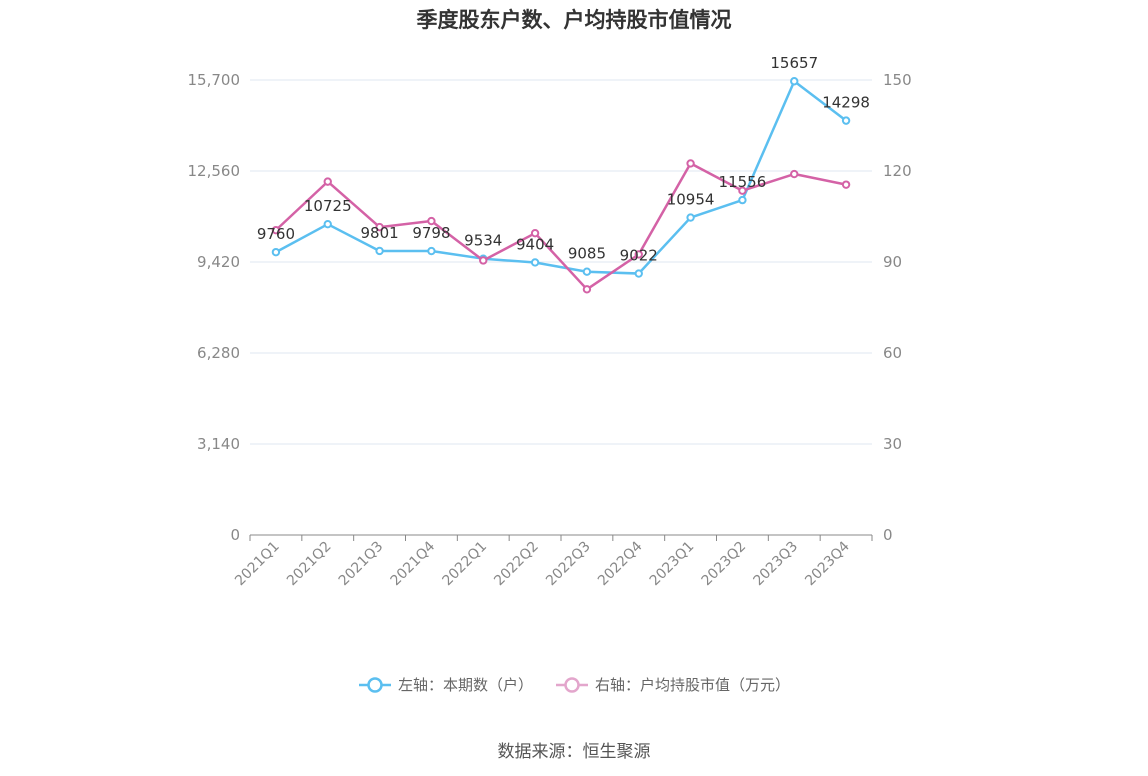  I want to click on data-label: 9085, so click(587, 254).